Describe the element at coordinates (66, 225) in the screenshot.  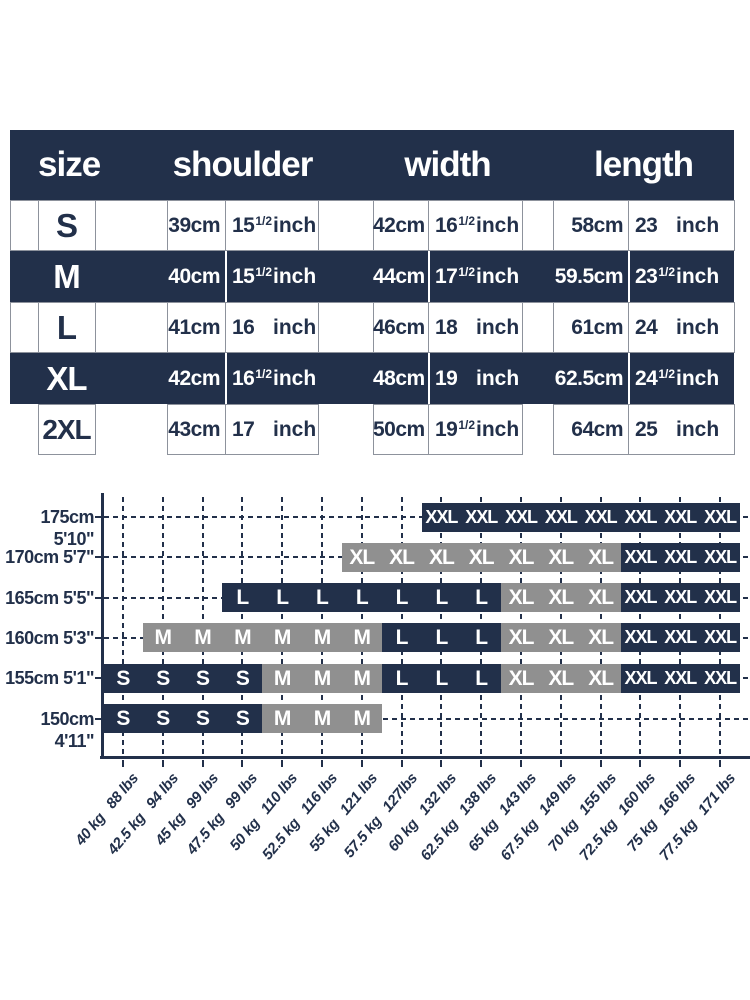
I see `cell-size-label: S` at that location.